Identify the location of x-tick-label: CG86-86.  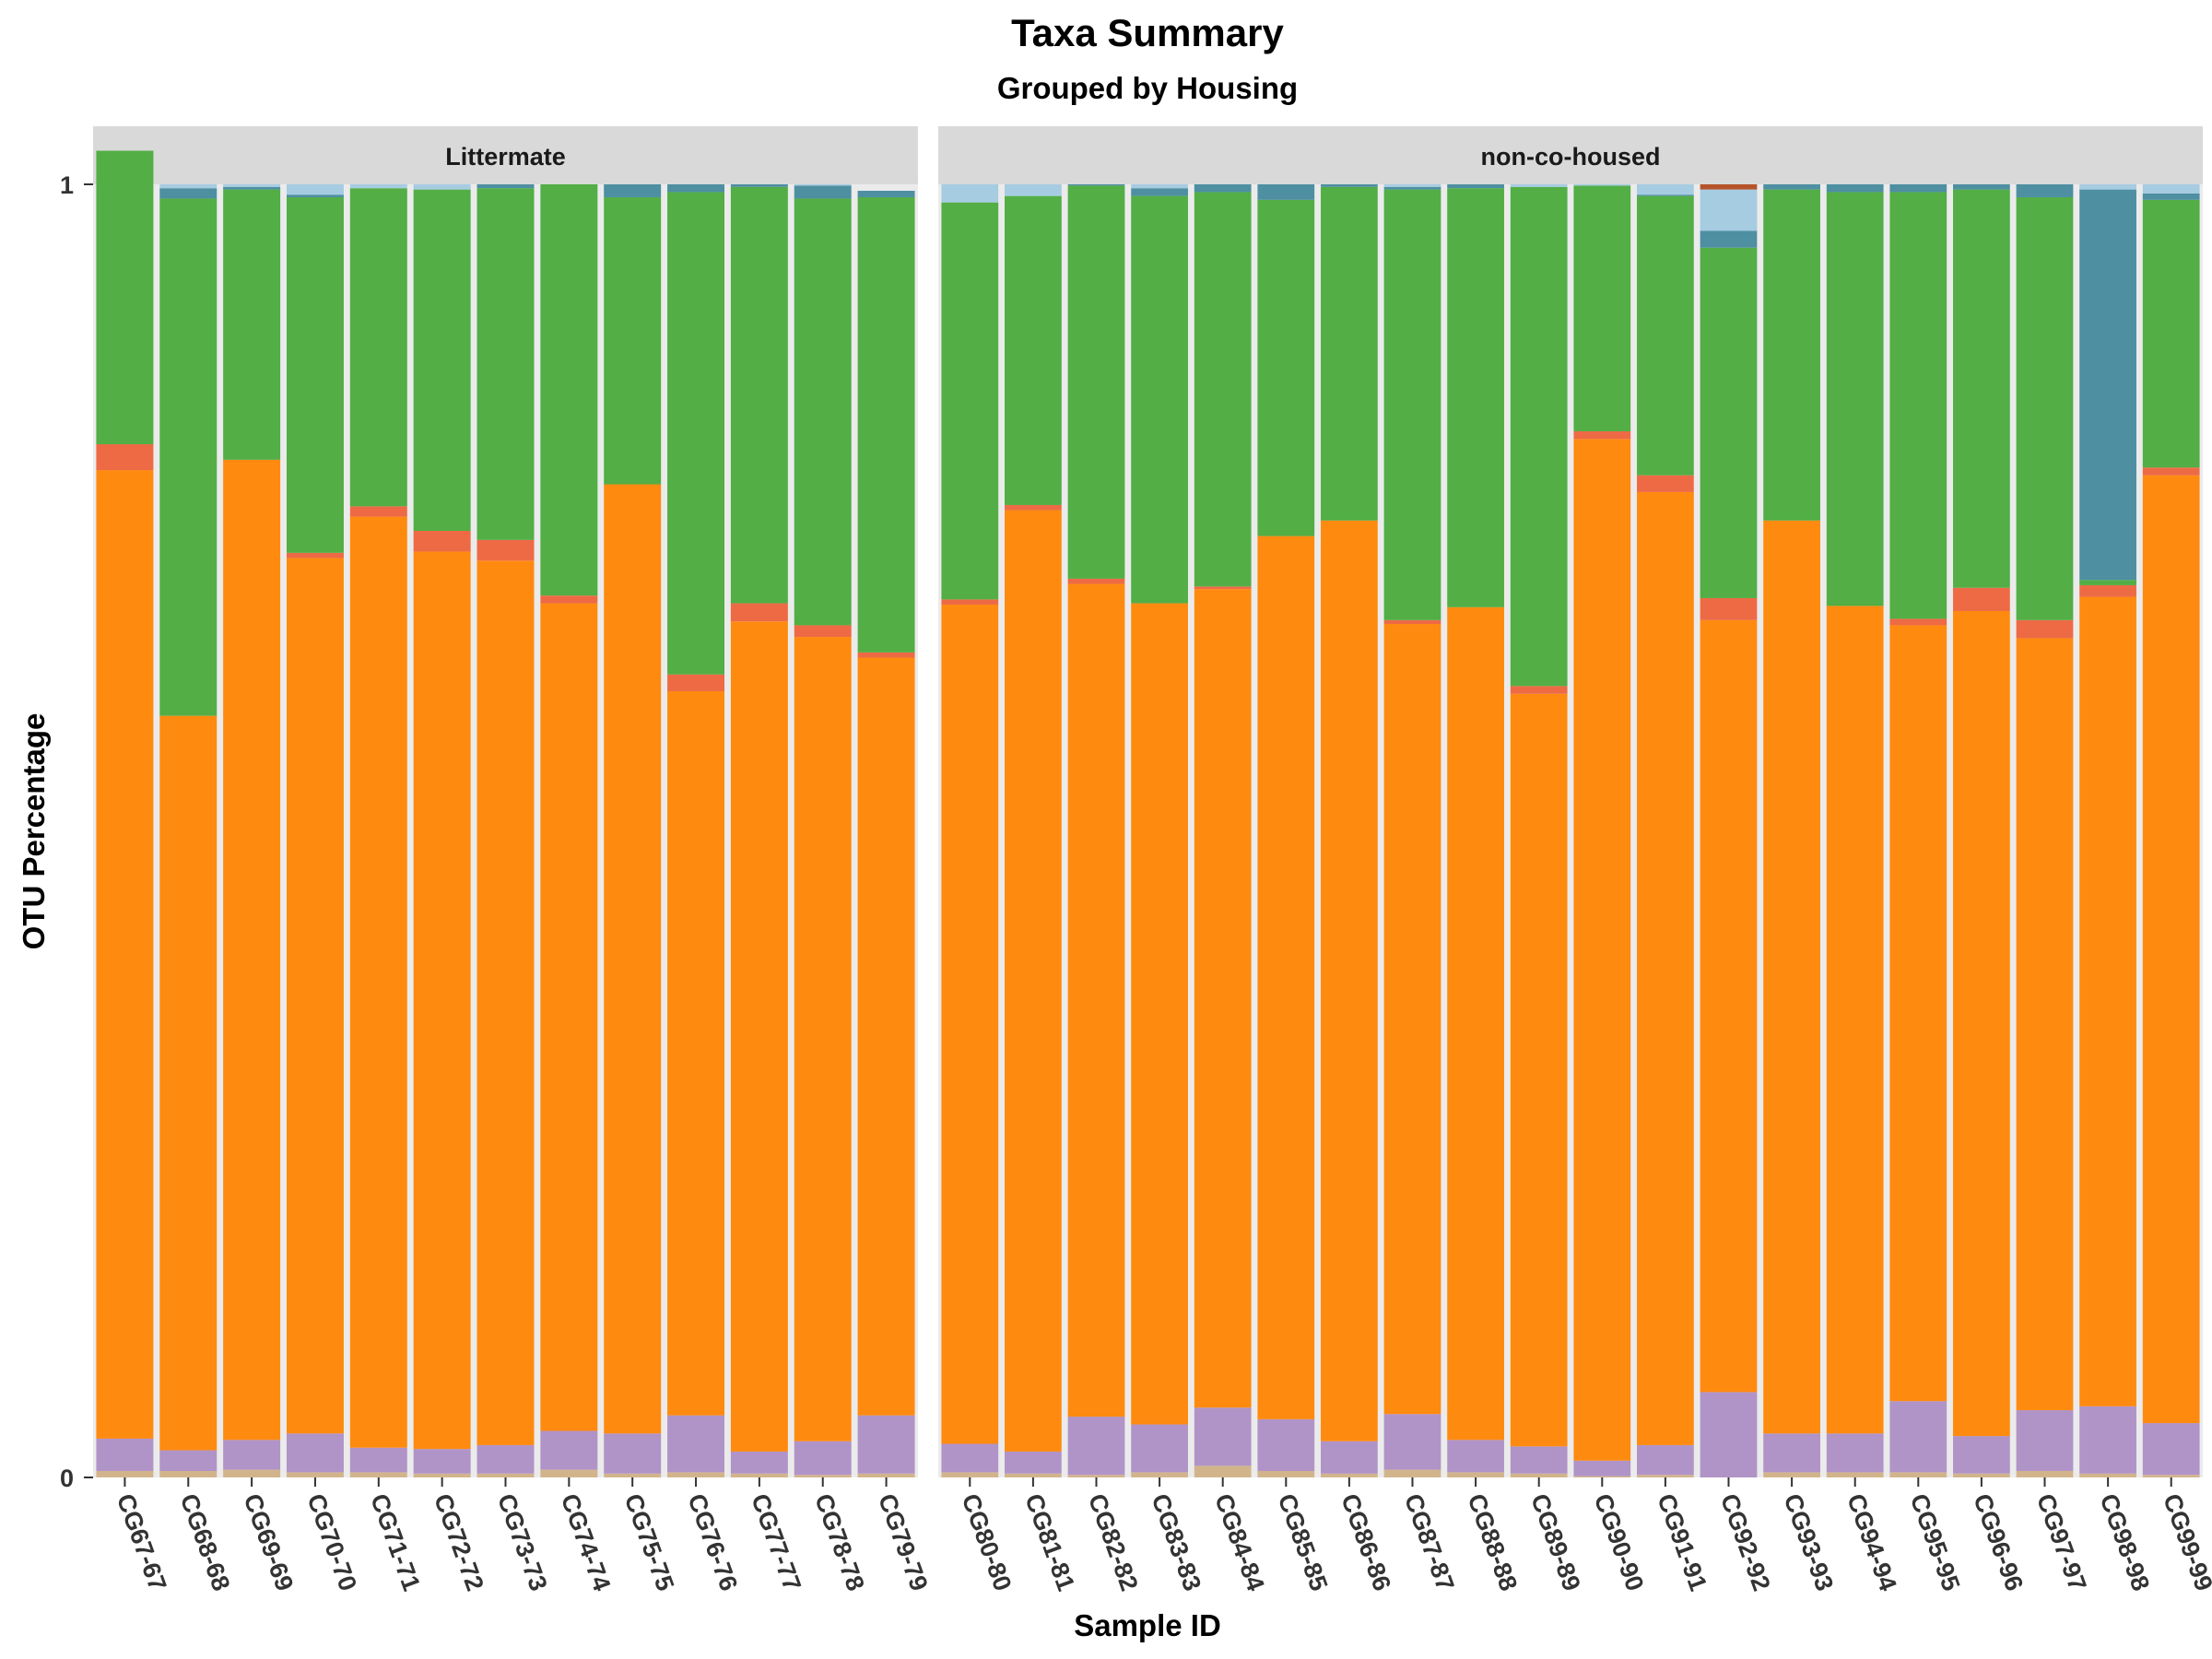
(1365, 1542).